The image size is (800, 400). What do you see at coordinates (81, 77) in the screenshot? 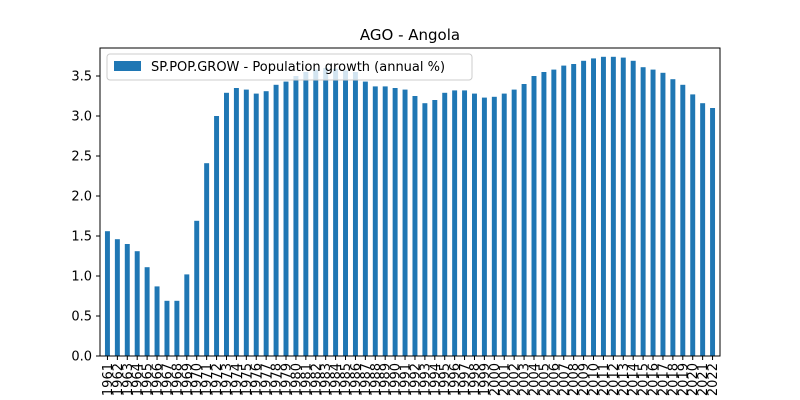
I see `y-tick-label: 3.5` at bounding box center [81, 77].